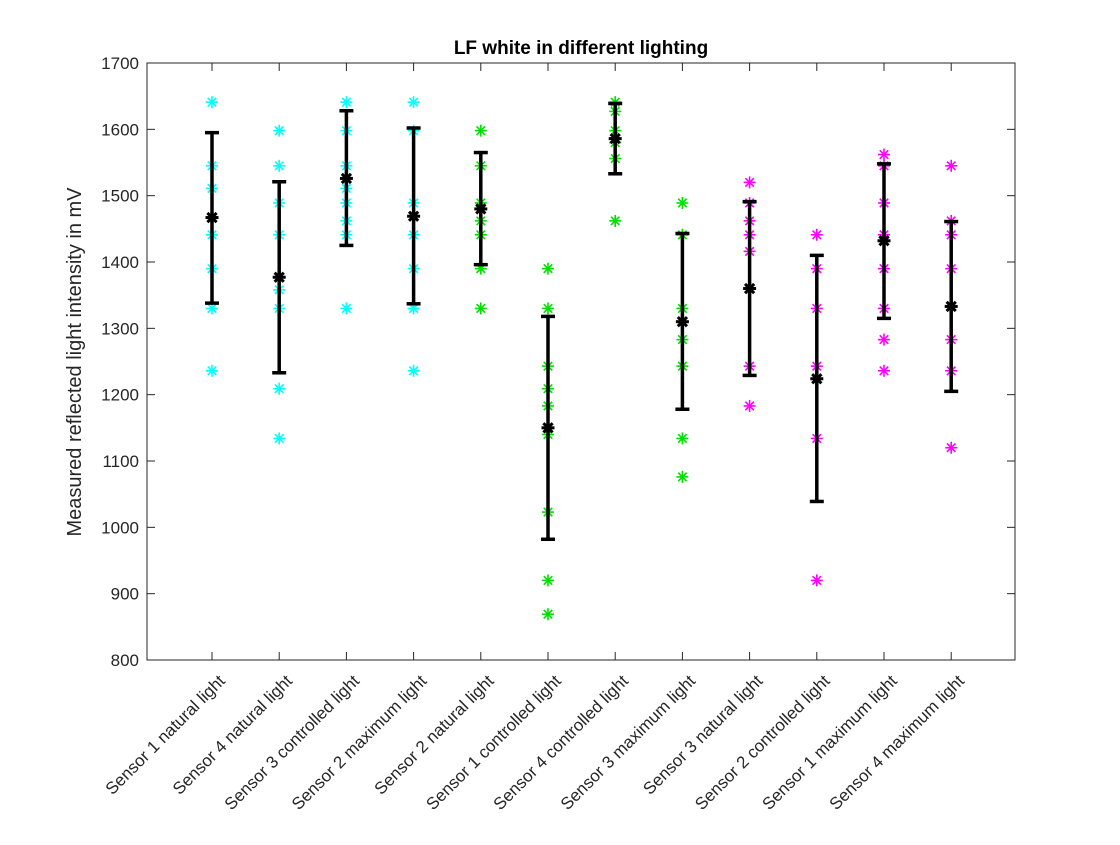  I want to click on y-tick-label: 1600, so click(120, 129).